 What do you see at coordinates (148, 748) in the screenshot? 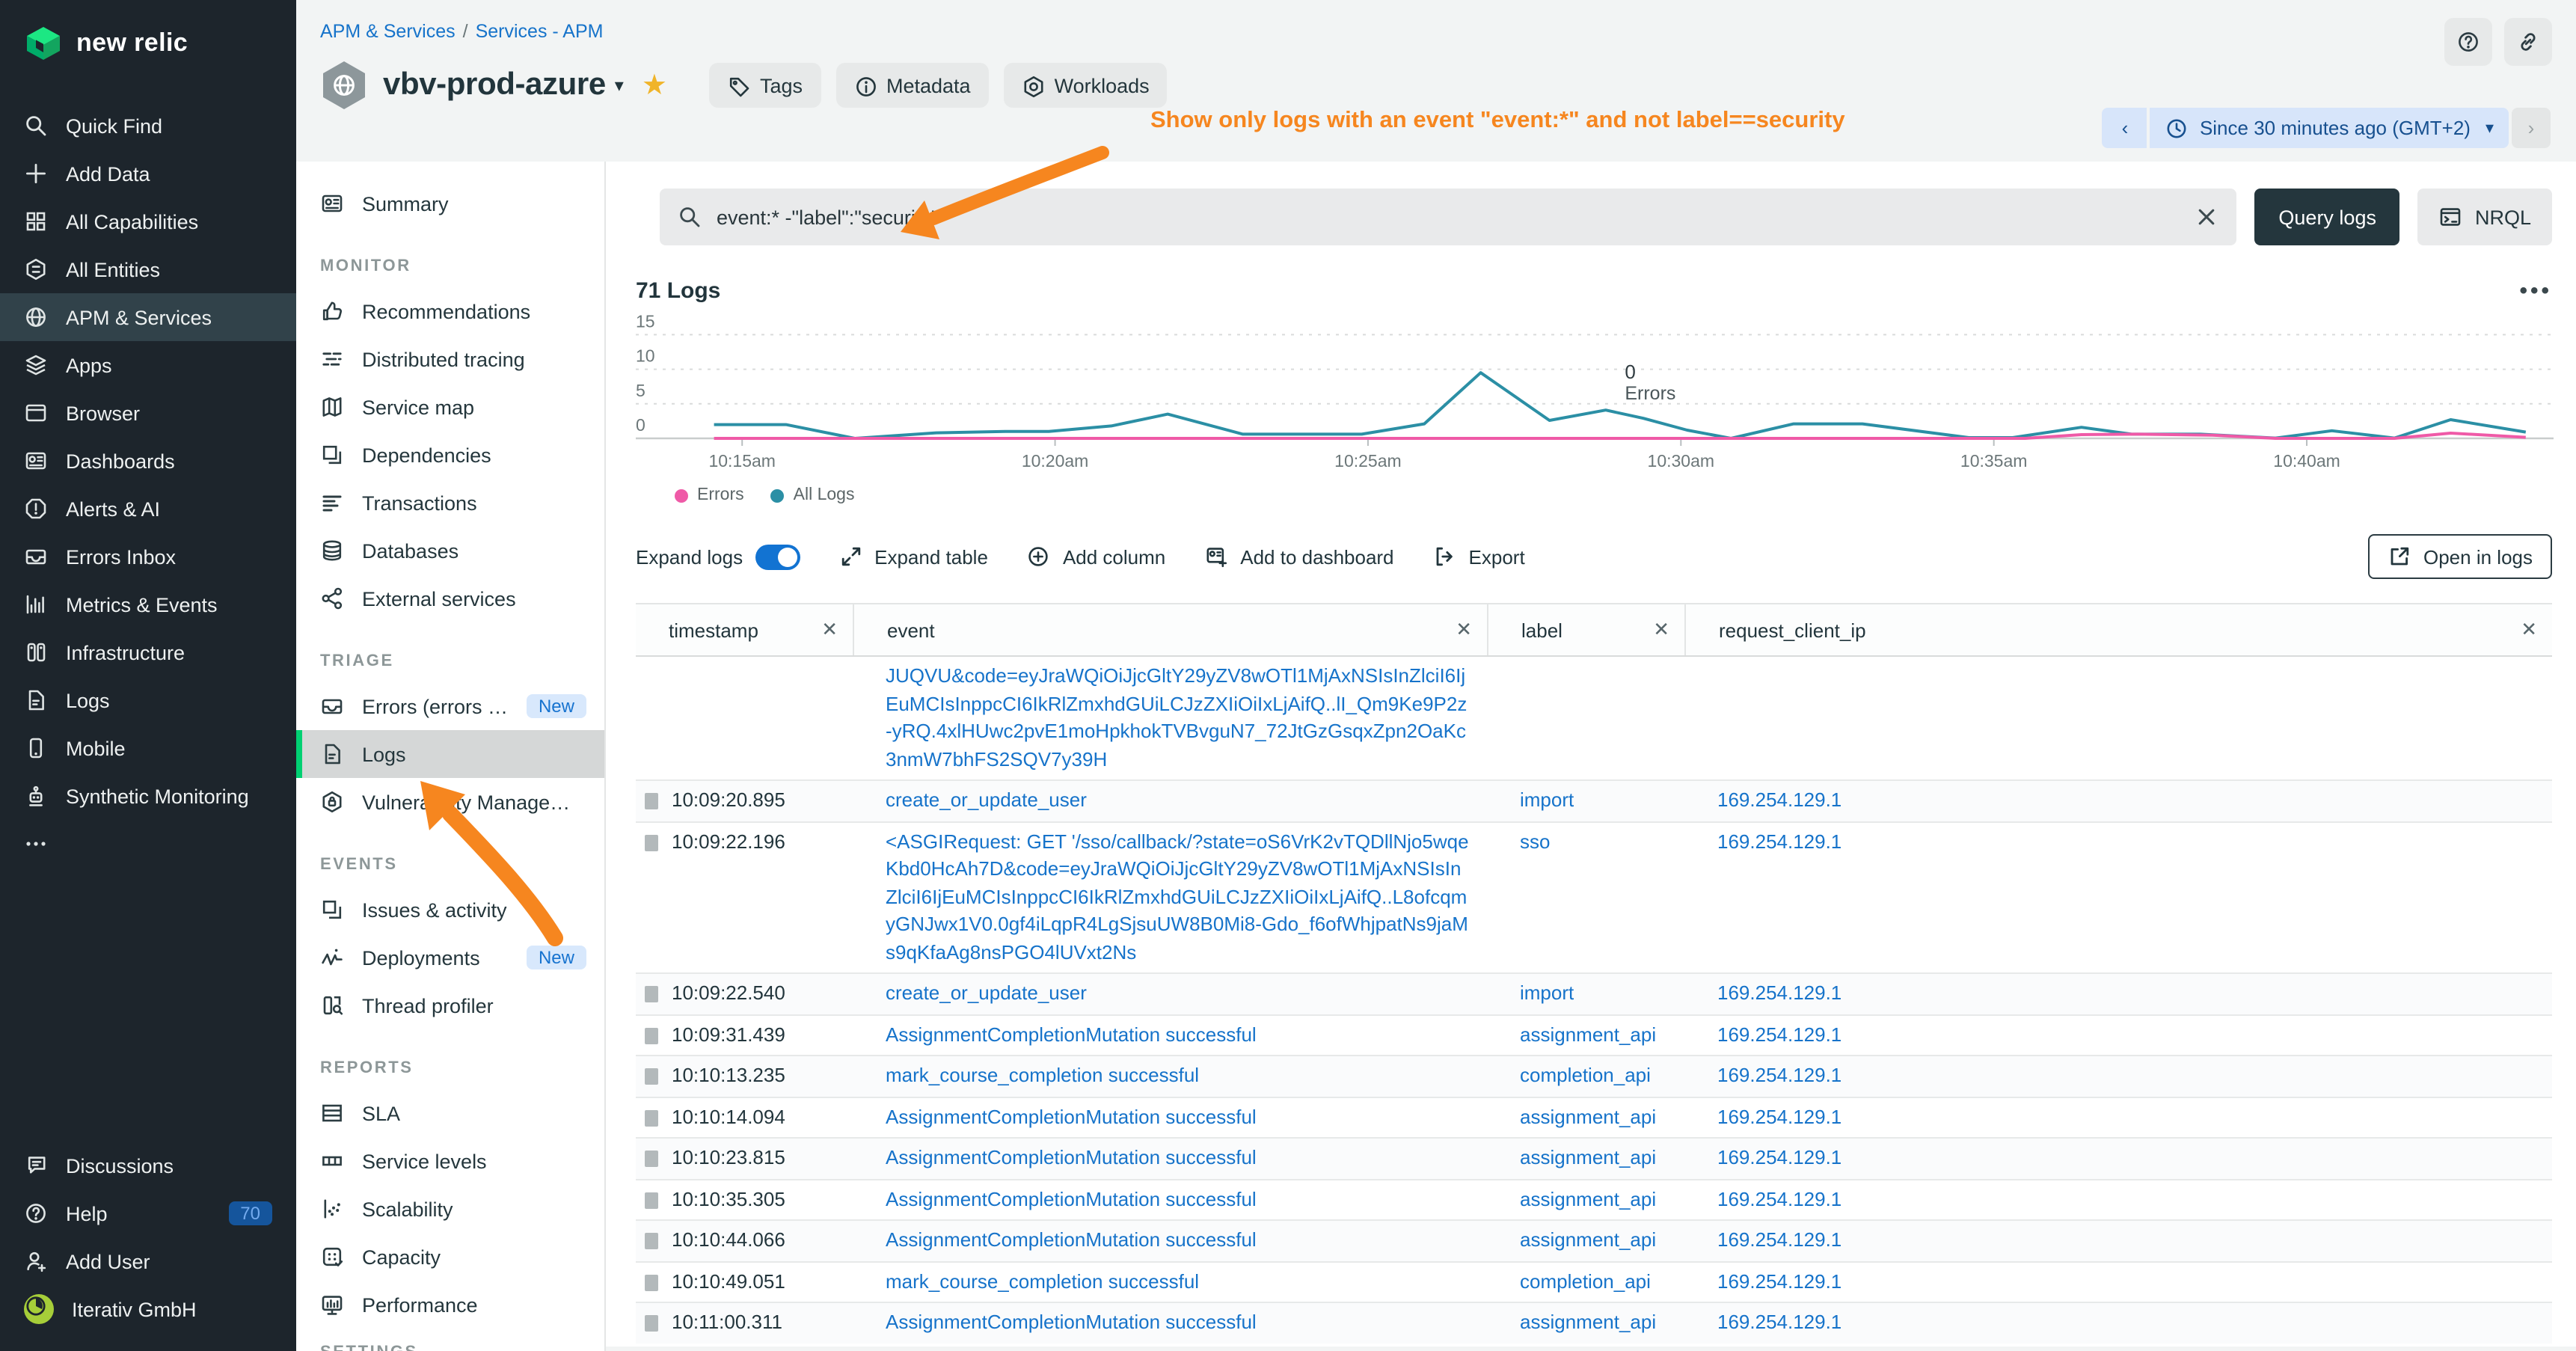
I see `sidebar-item: Mobile` at bounding box center [148, 748].